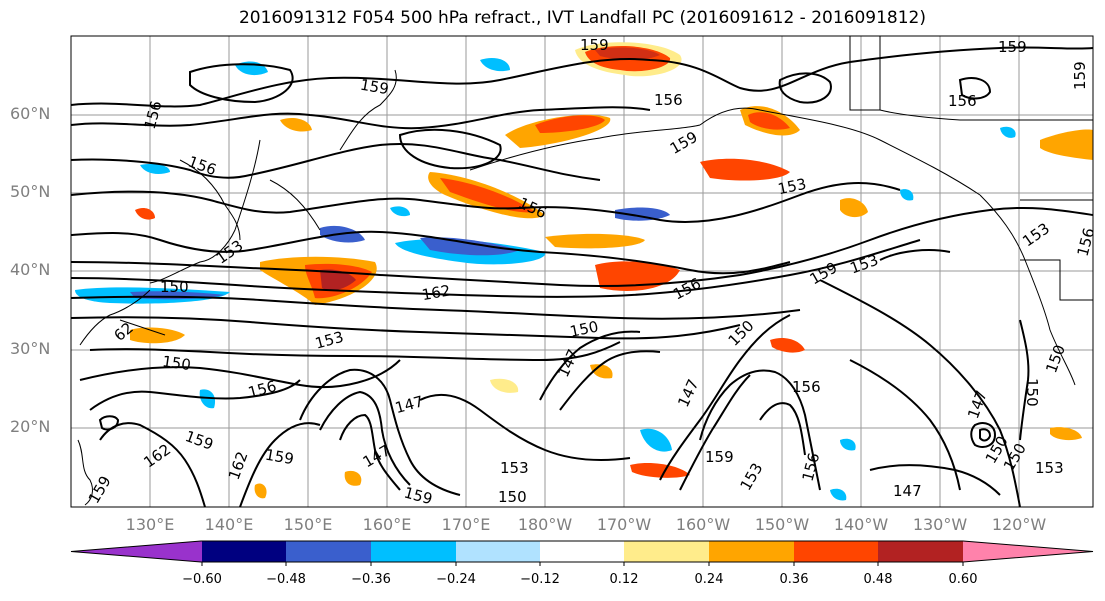 The image size is (1105, 601). I want to click on lon-label: 160°E, so click(387, 524).